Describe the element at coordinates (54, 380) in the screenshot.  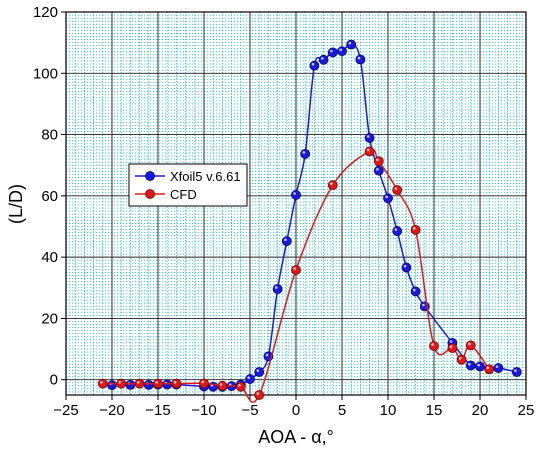
I see `y-tick-label: 0` at that location.